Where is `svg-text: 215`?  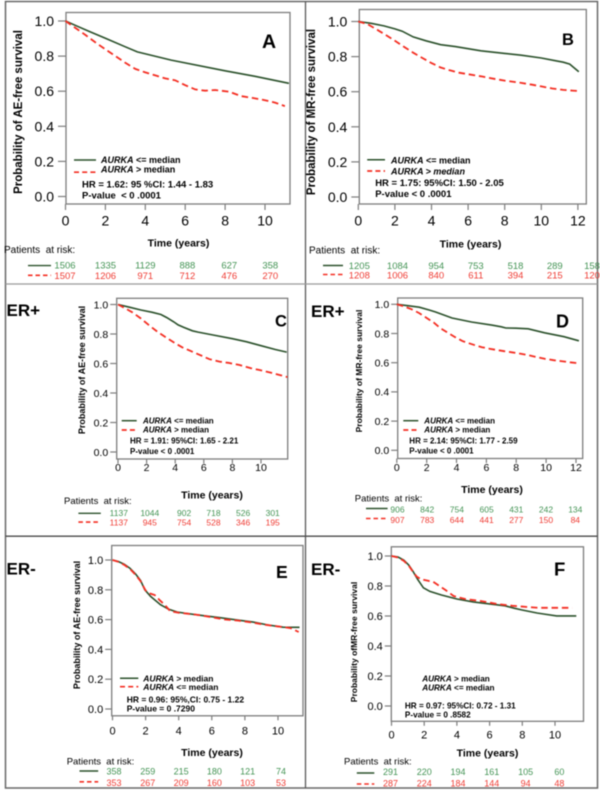
svg-text: 215 is located at coordinates (181, 771).